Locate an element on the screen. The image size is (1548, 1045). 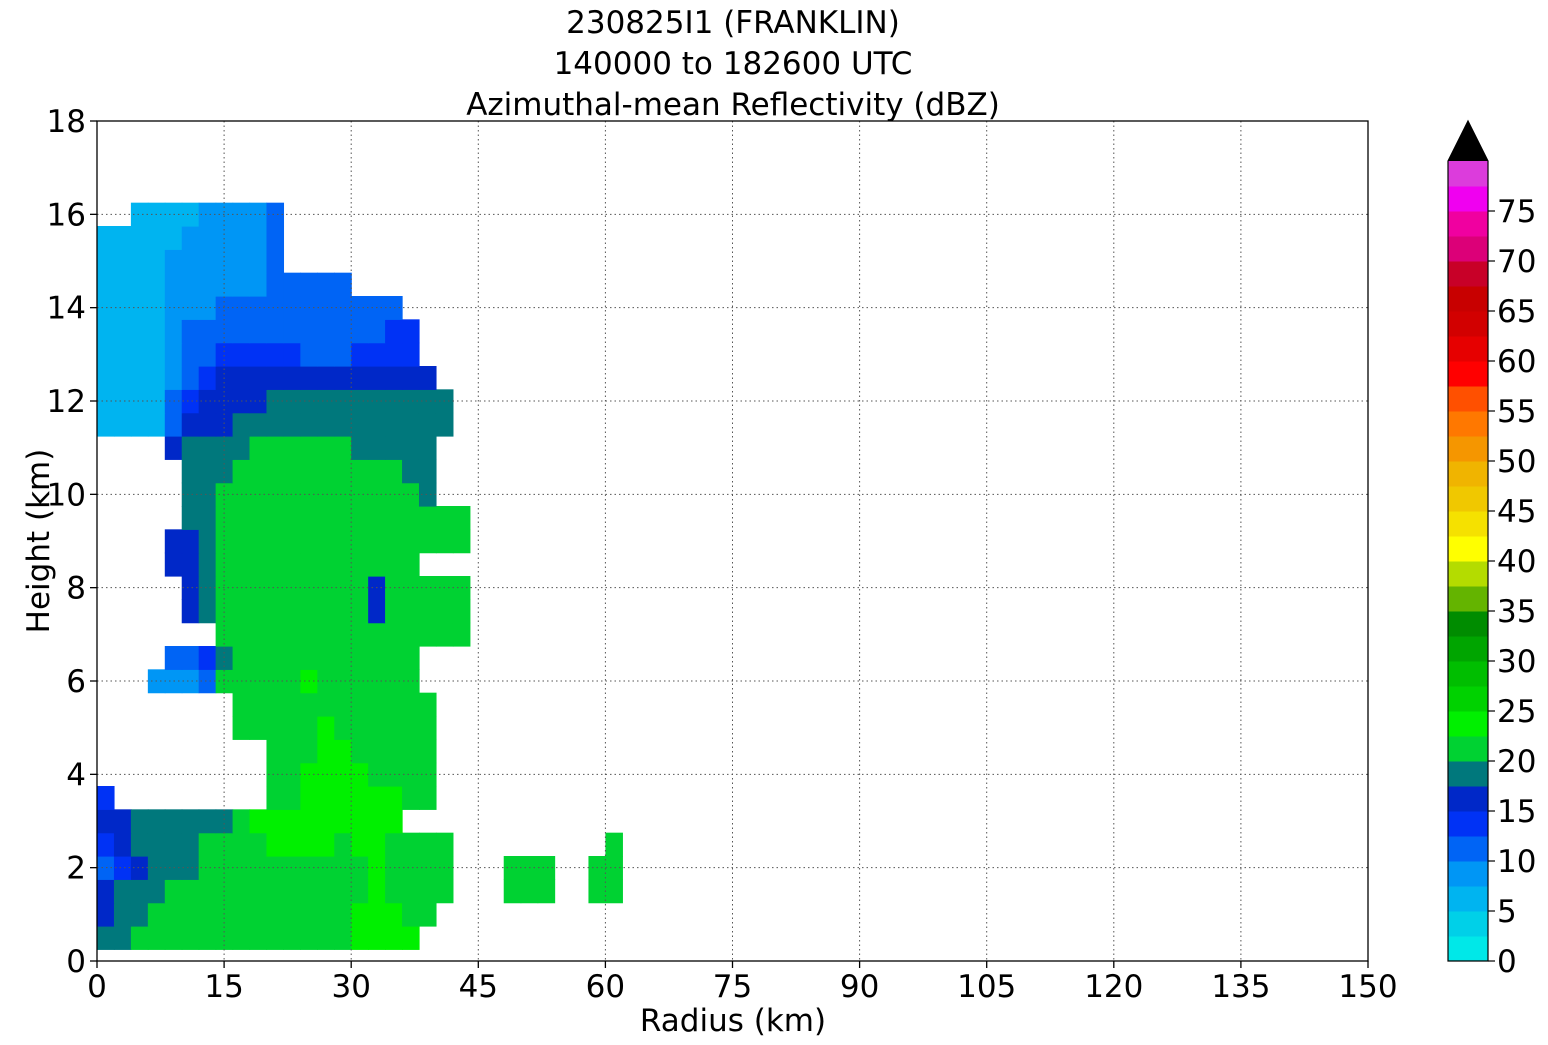
colorbar-tick-label: 20 is located at coordinates (1516, 762).